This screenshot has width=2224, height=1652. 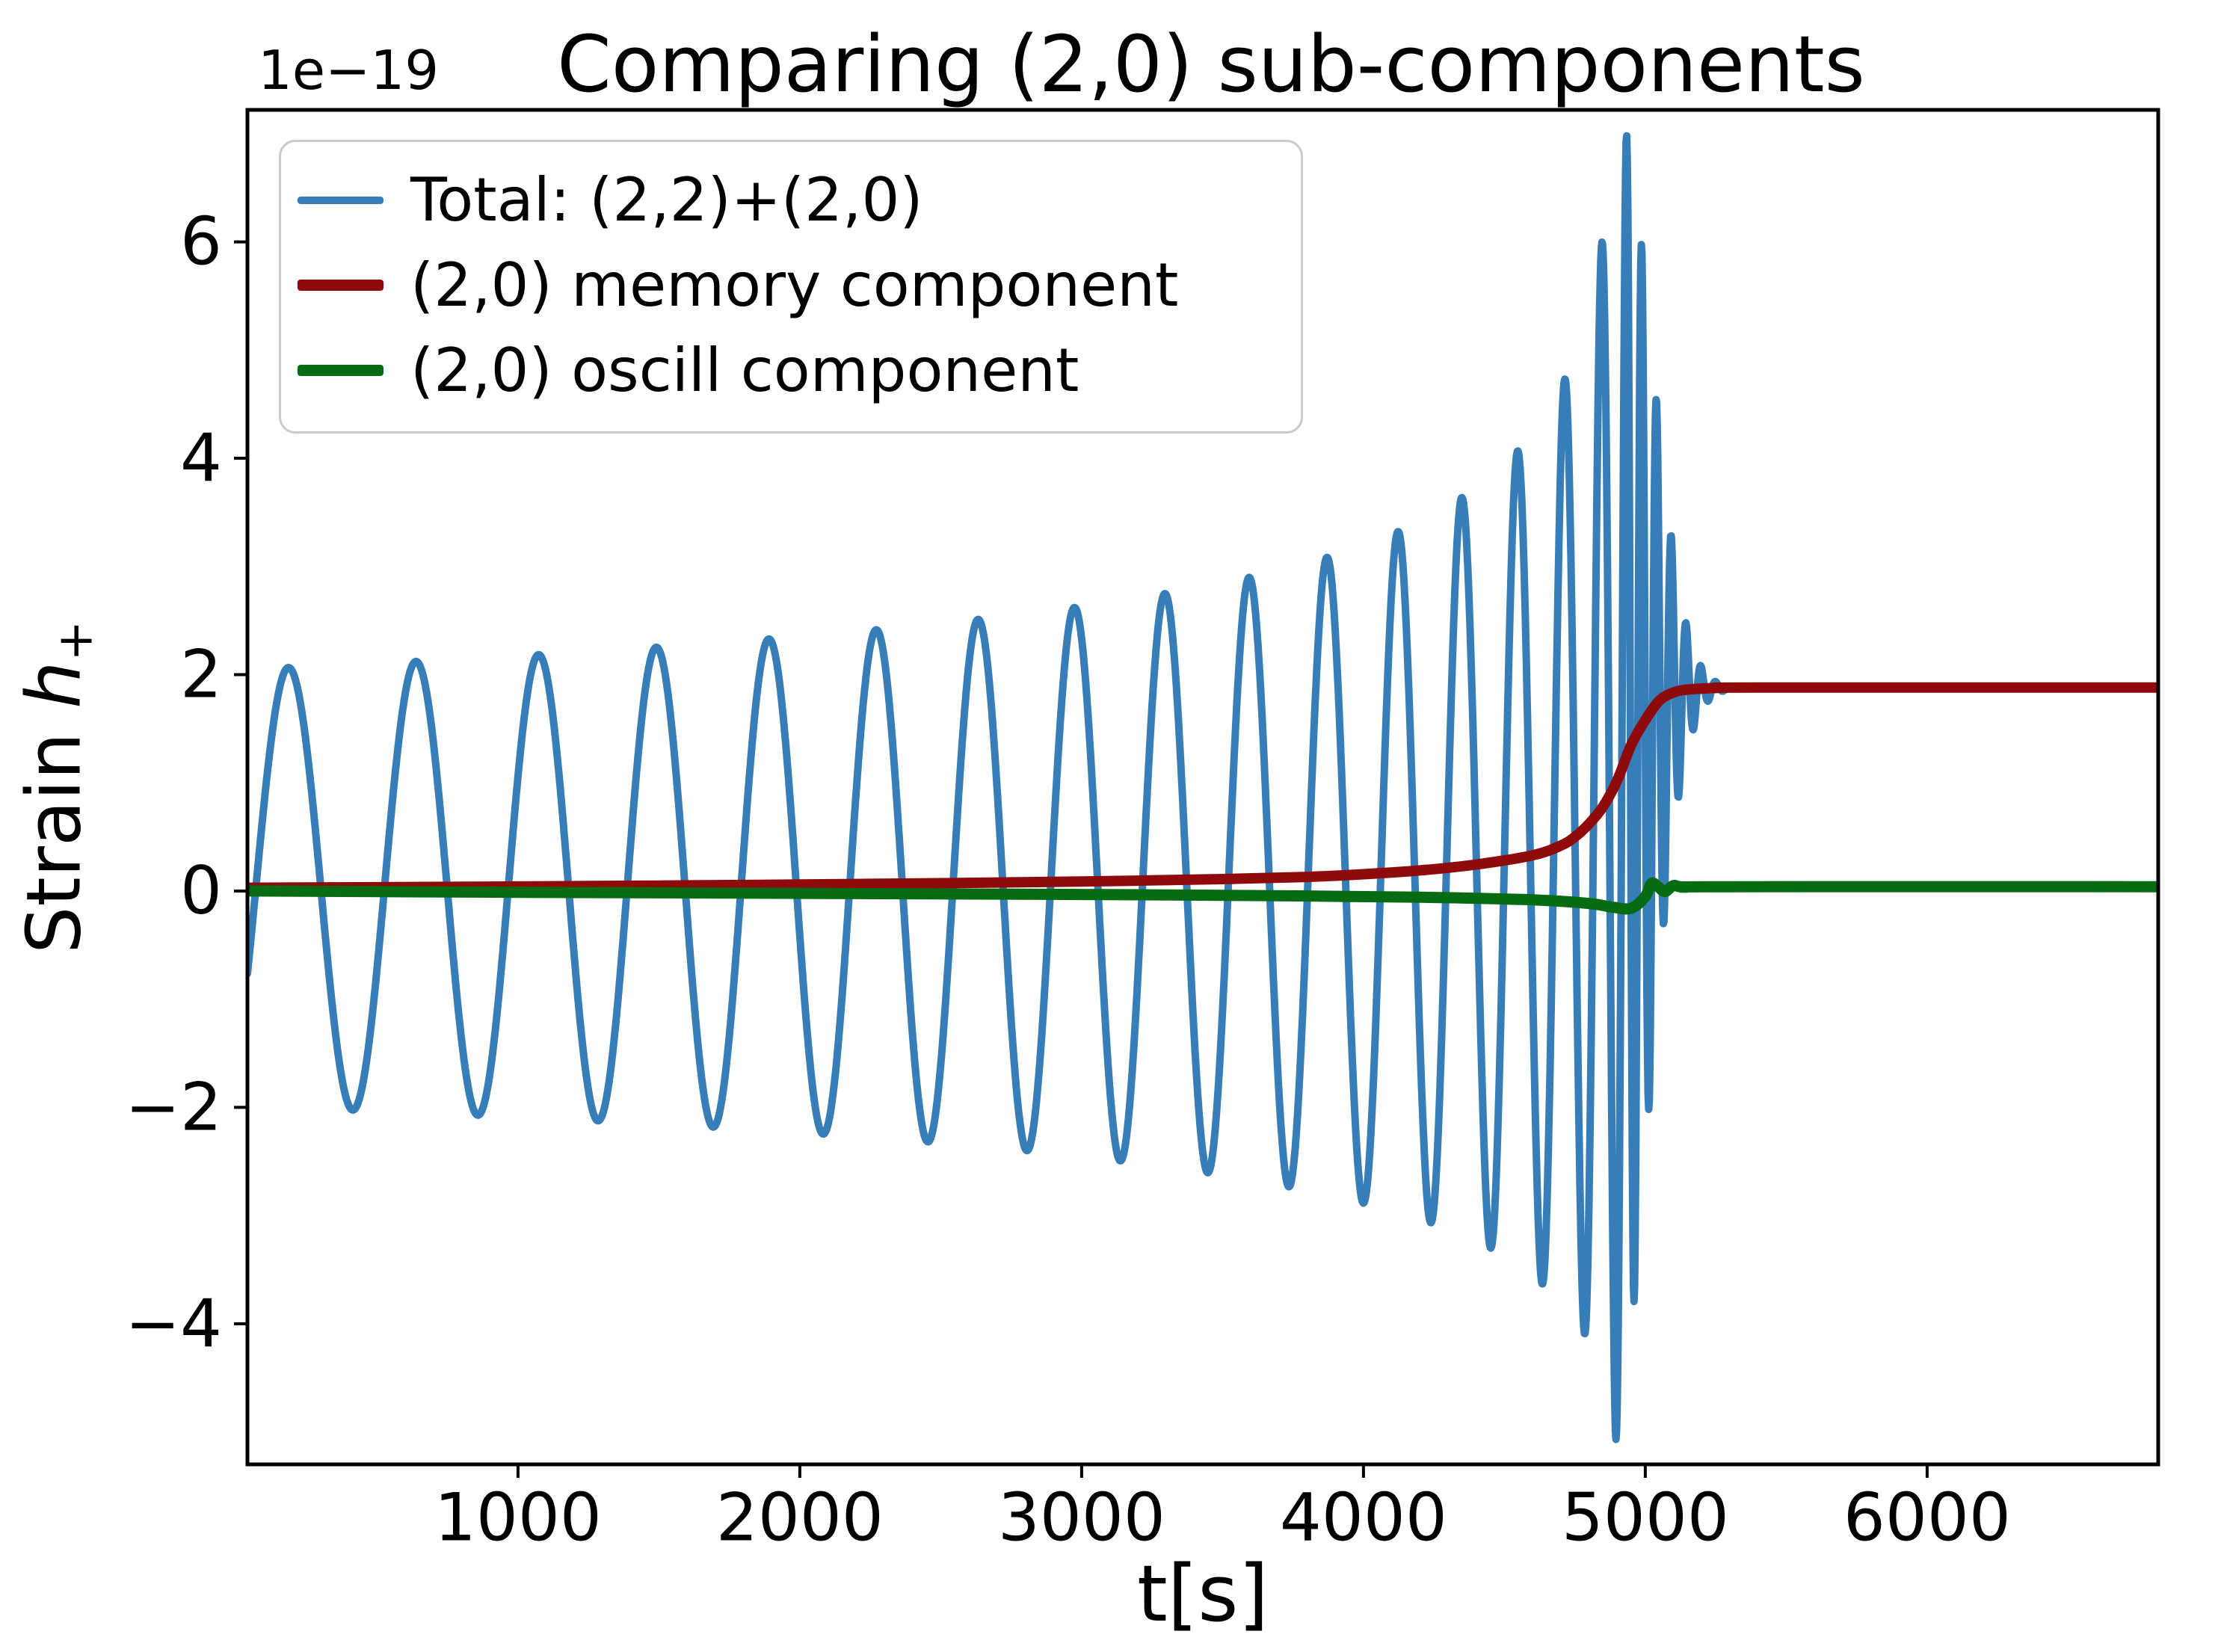 I want to click on x-axis-label: t[s], so click(x=1202, y=1594).